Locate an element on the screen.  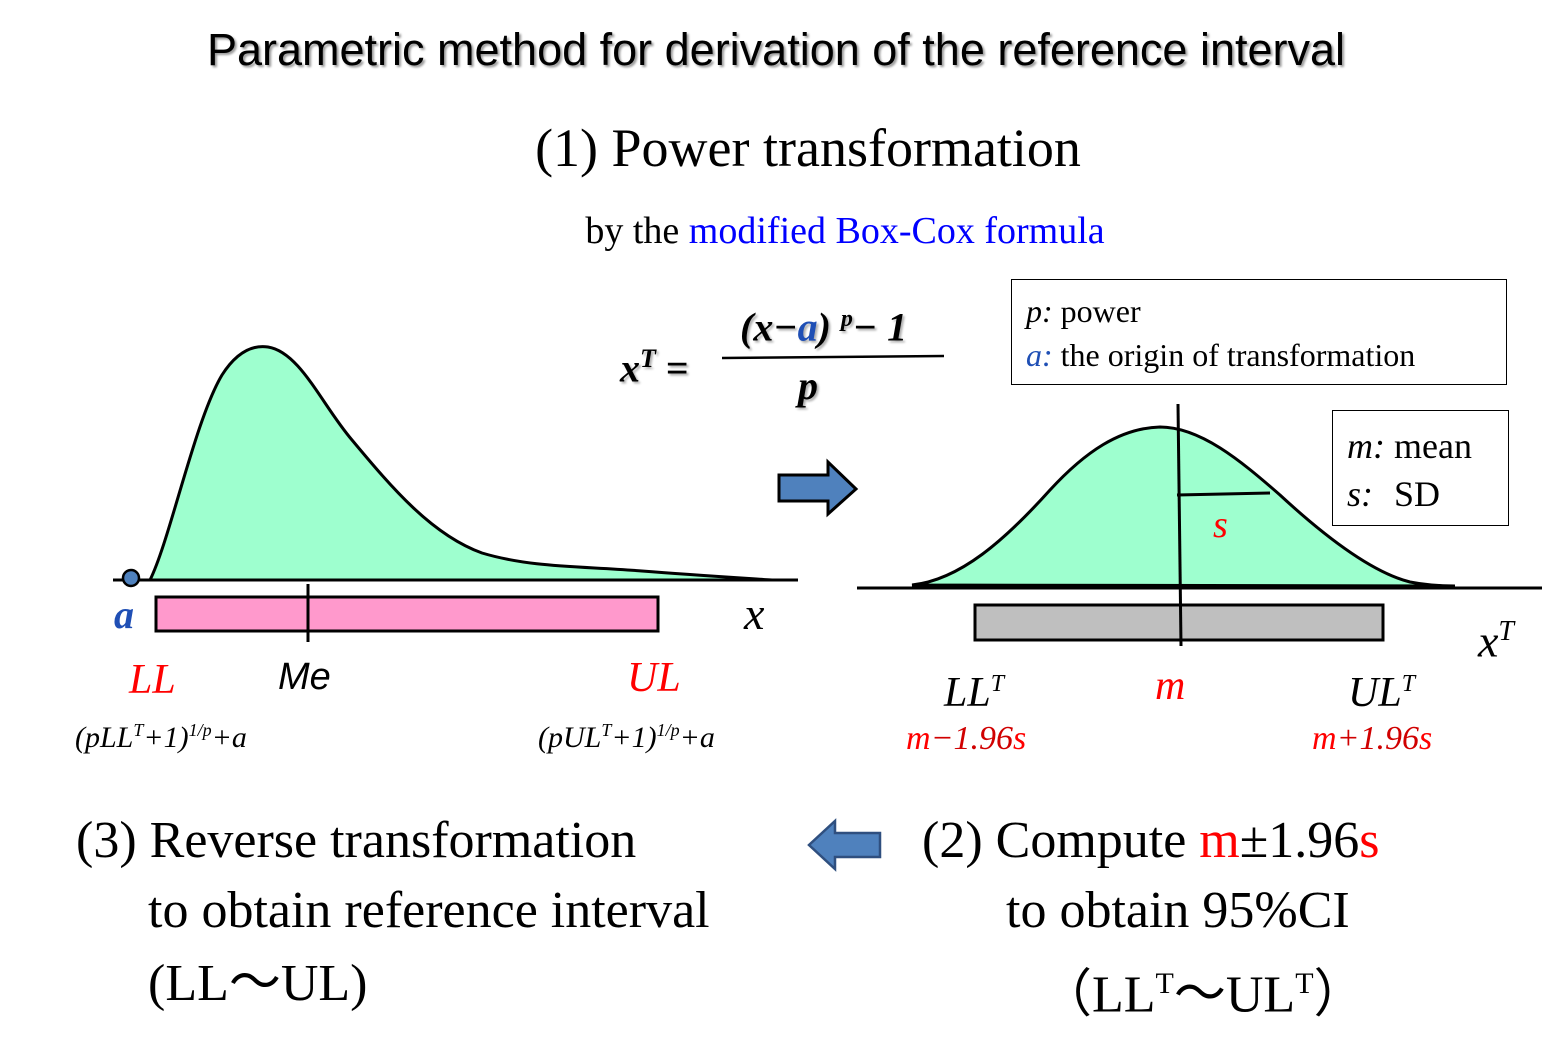
llt-formula: m−1.96s is located at coordinates (966, 739).